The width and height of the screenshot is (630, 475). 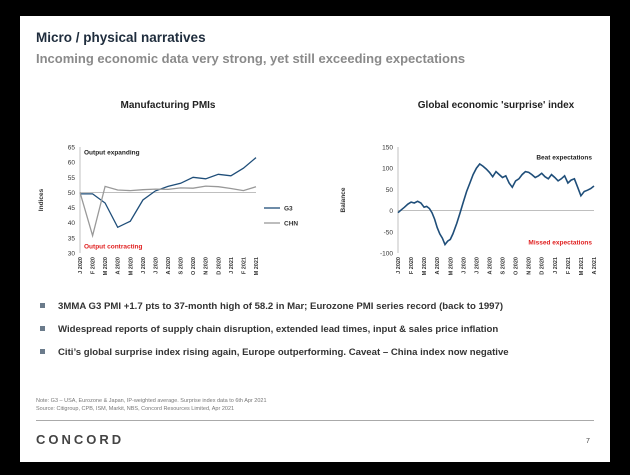 What do you see at coordinates (595, 266) in the screenshot?
I see `x-tick-label: A 2021` at bounding box center [595, 266].